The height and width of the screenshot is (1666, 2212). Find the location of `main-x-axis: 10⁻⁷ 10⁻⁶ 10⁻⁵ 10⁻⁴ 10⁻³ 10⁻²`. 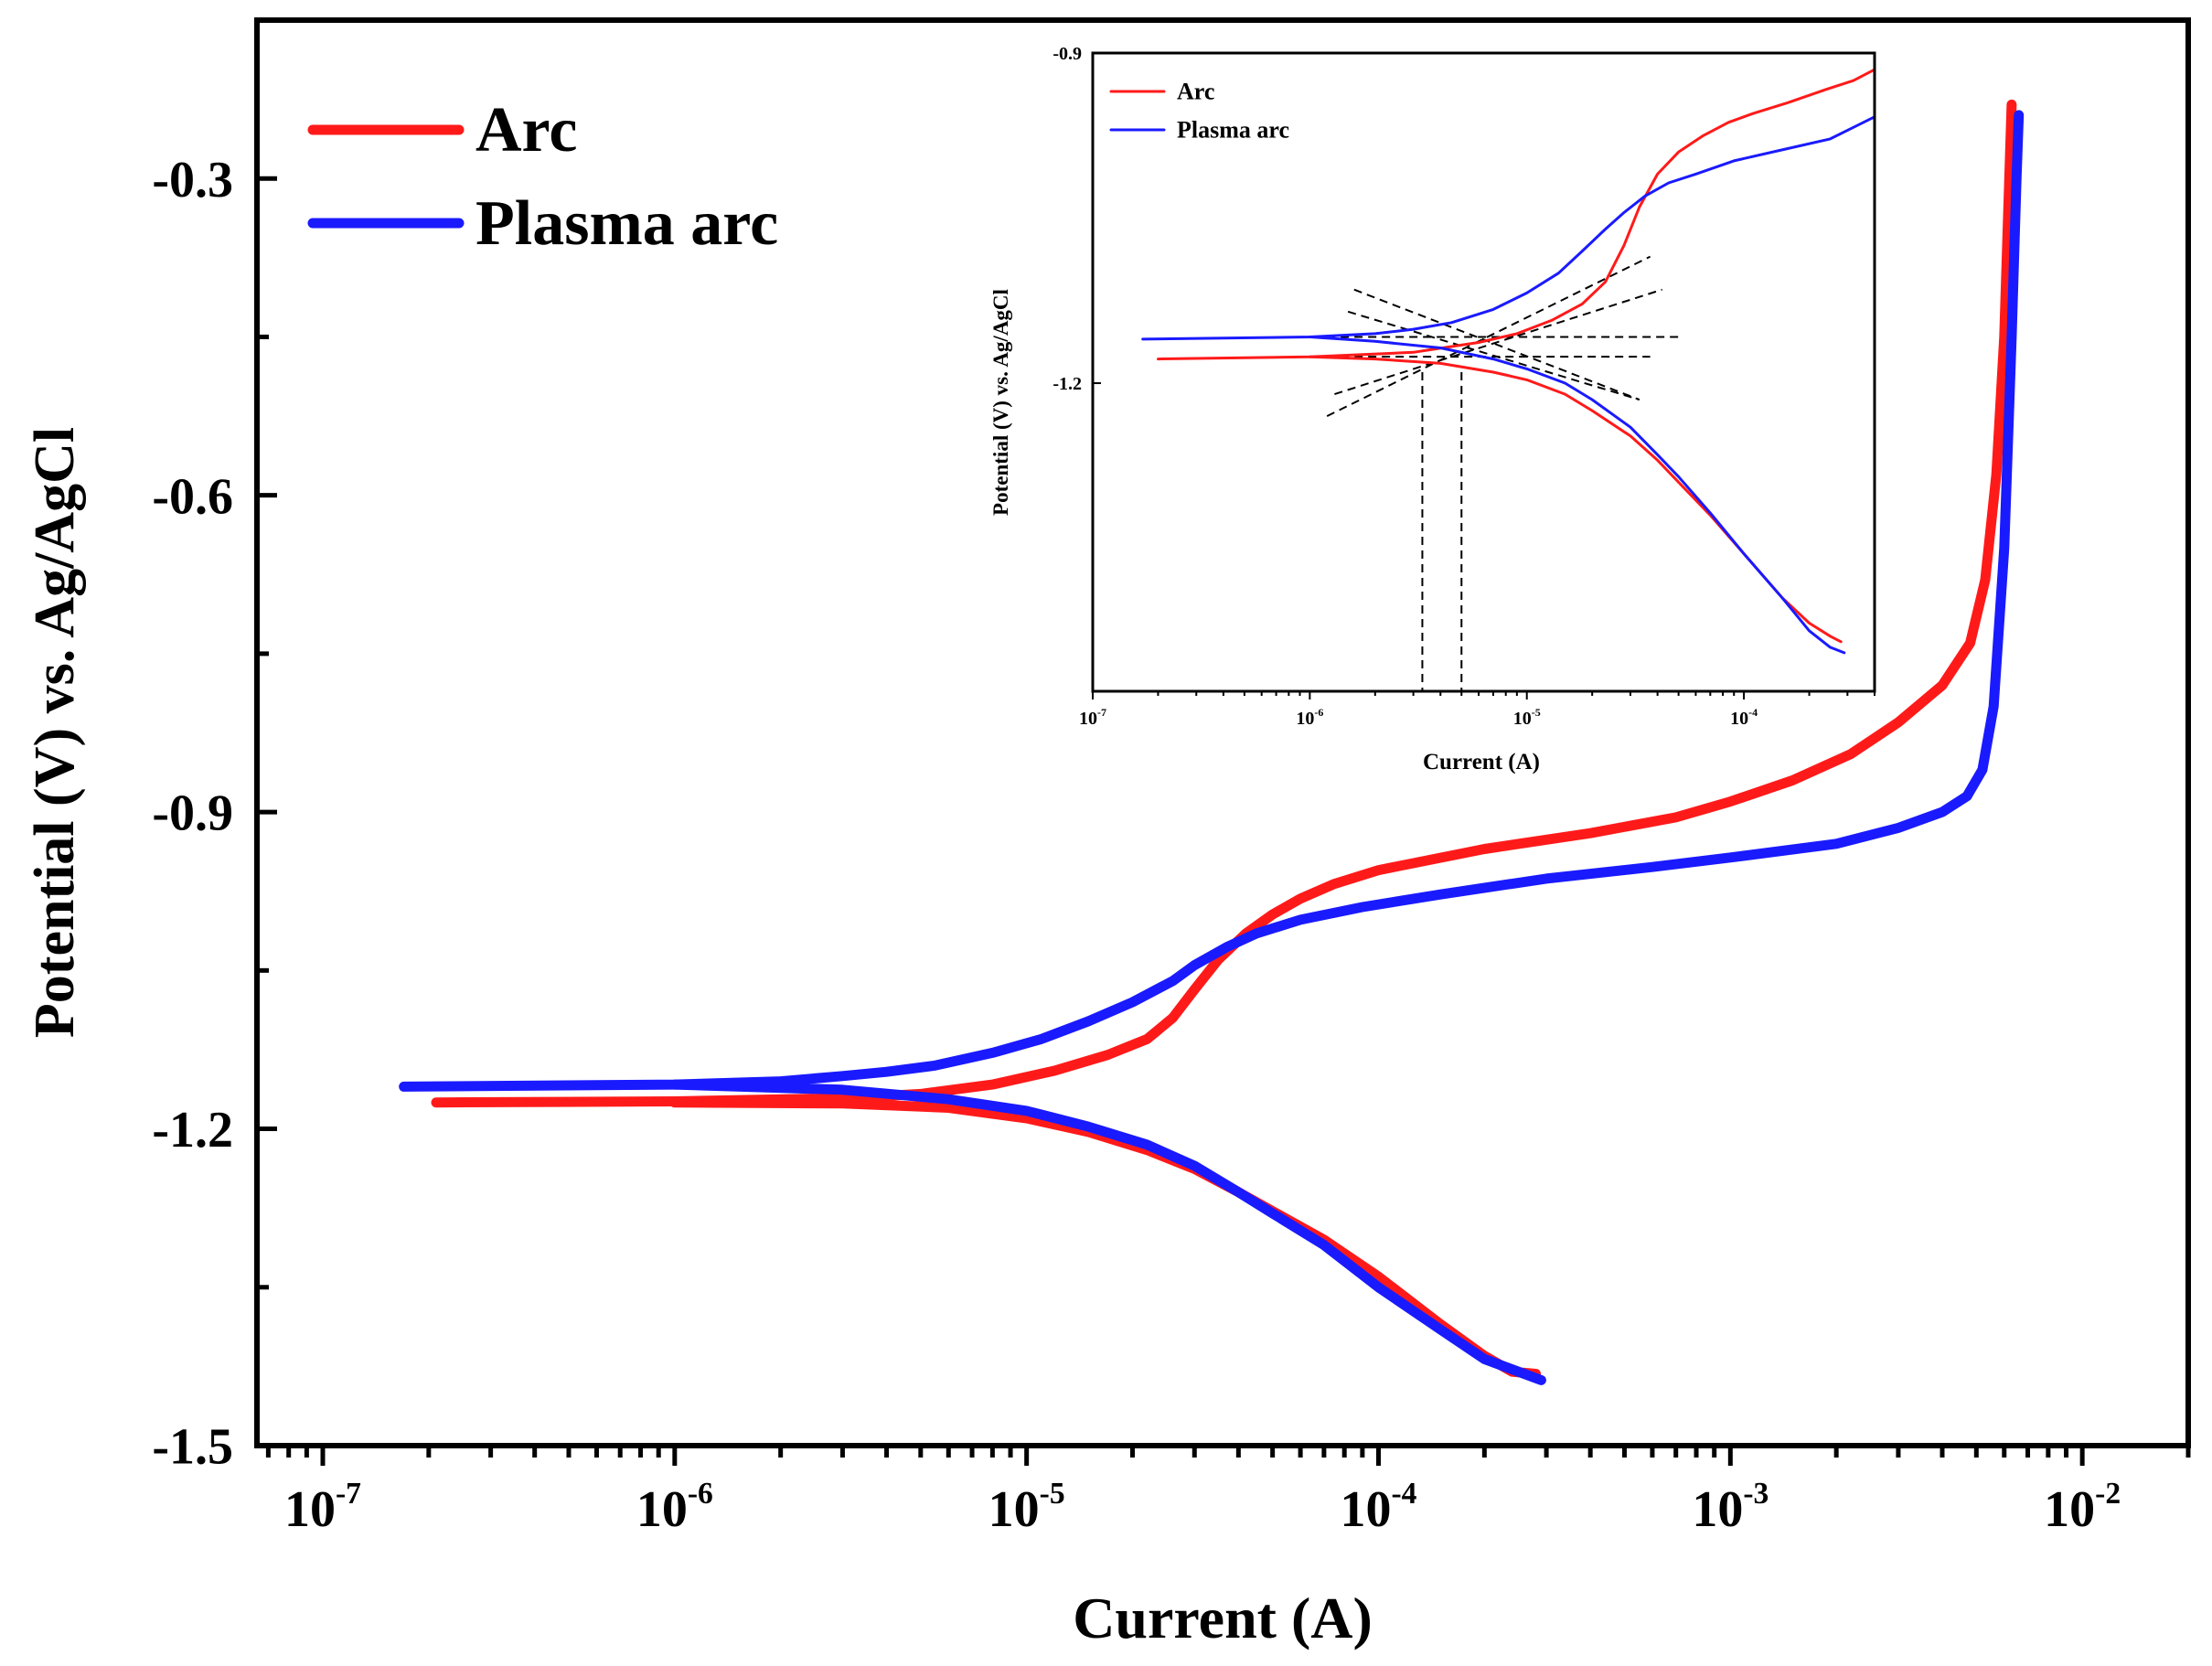

main-x-axis: 10⁻⁷ 10⁻⁶ 10⁻⁵ 10⁻⁴ 10⁻³ 10⁻² is located at coordinates (1228, 1492).